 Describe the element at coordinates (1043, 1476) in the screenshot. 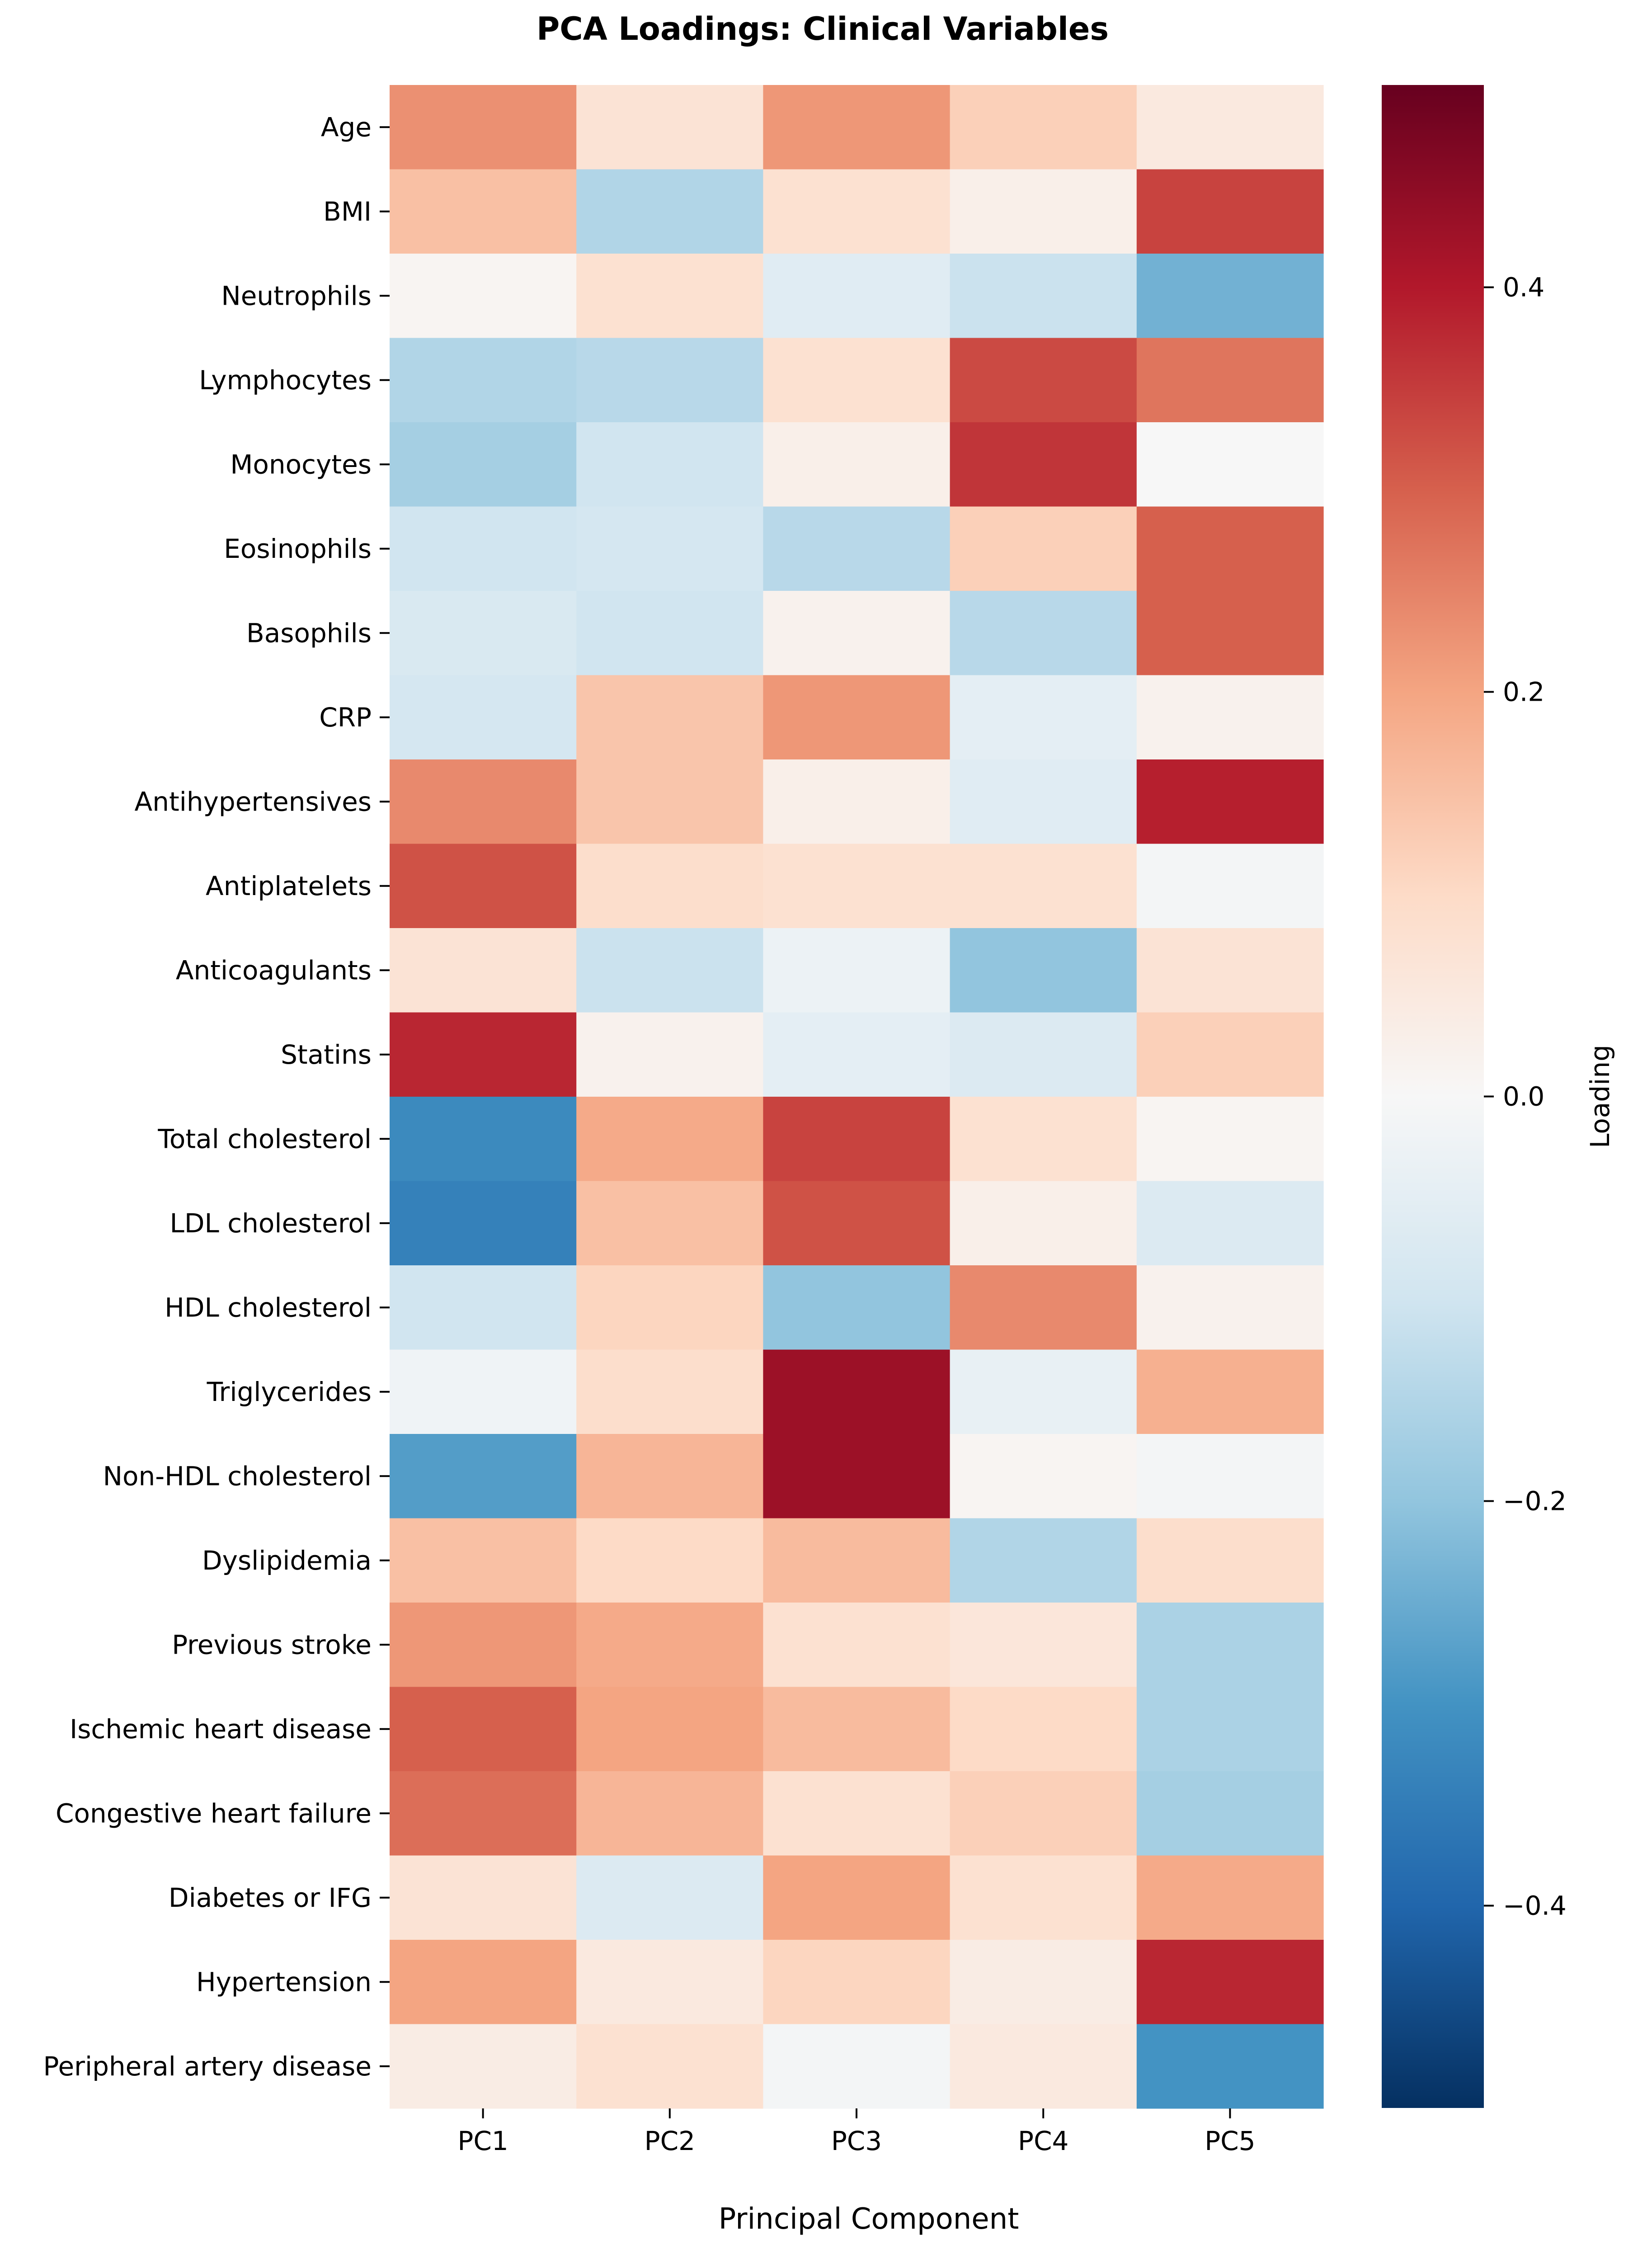

I see `cell-non-hdl-cholesterol-pc4` at that location.